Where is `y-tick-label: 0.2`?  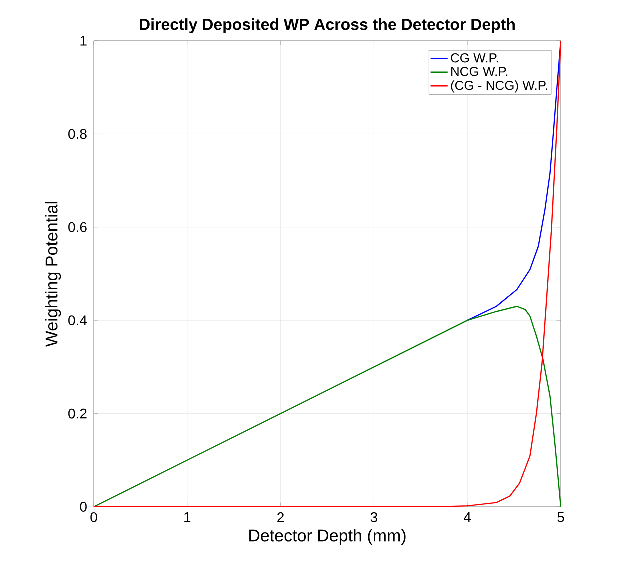
y-tick-label: 0.2 is located at coordinates (77, 413).